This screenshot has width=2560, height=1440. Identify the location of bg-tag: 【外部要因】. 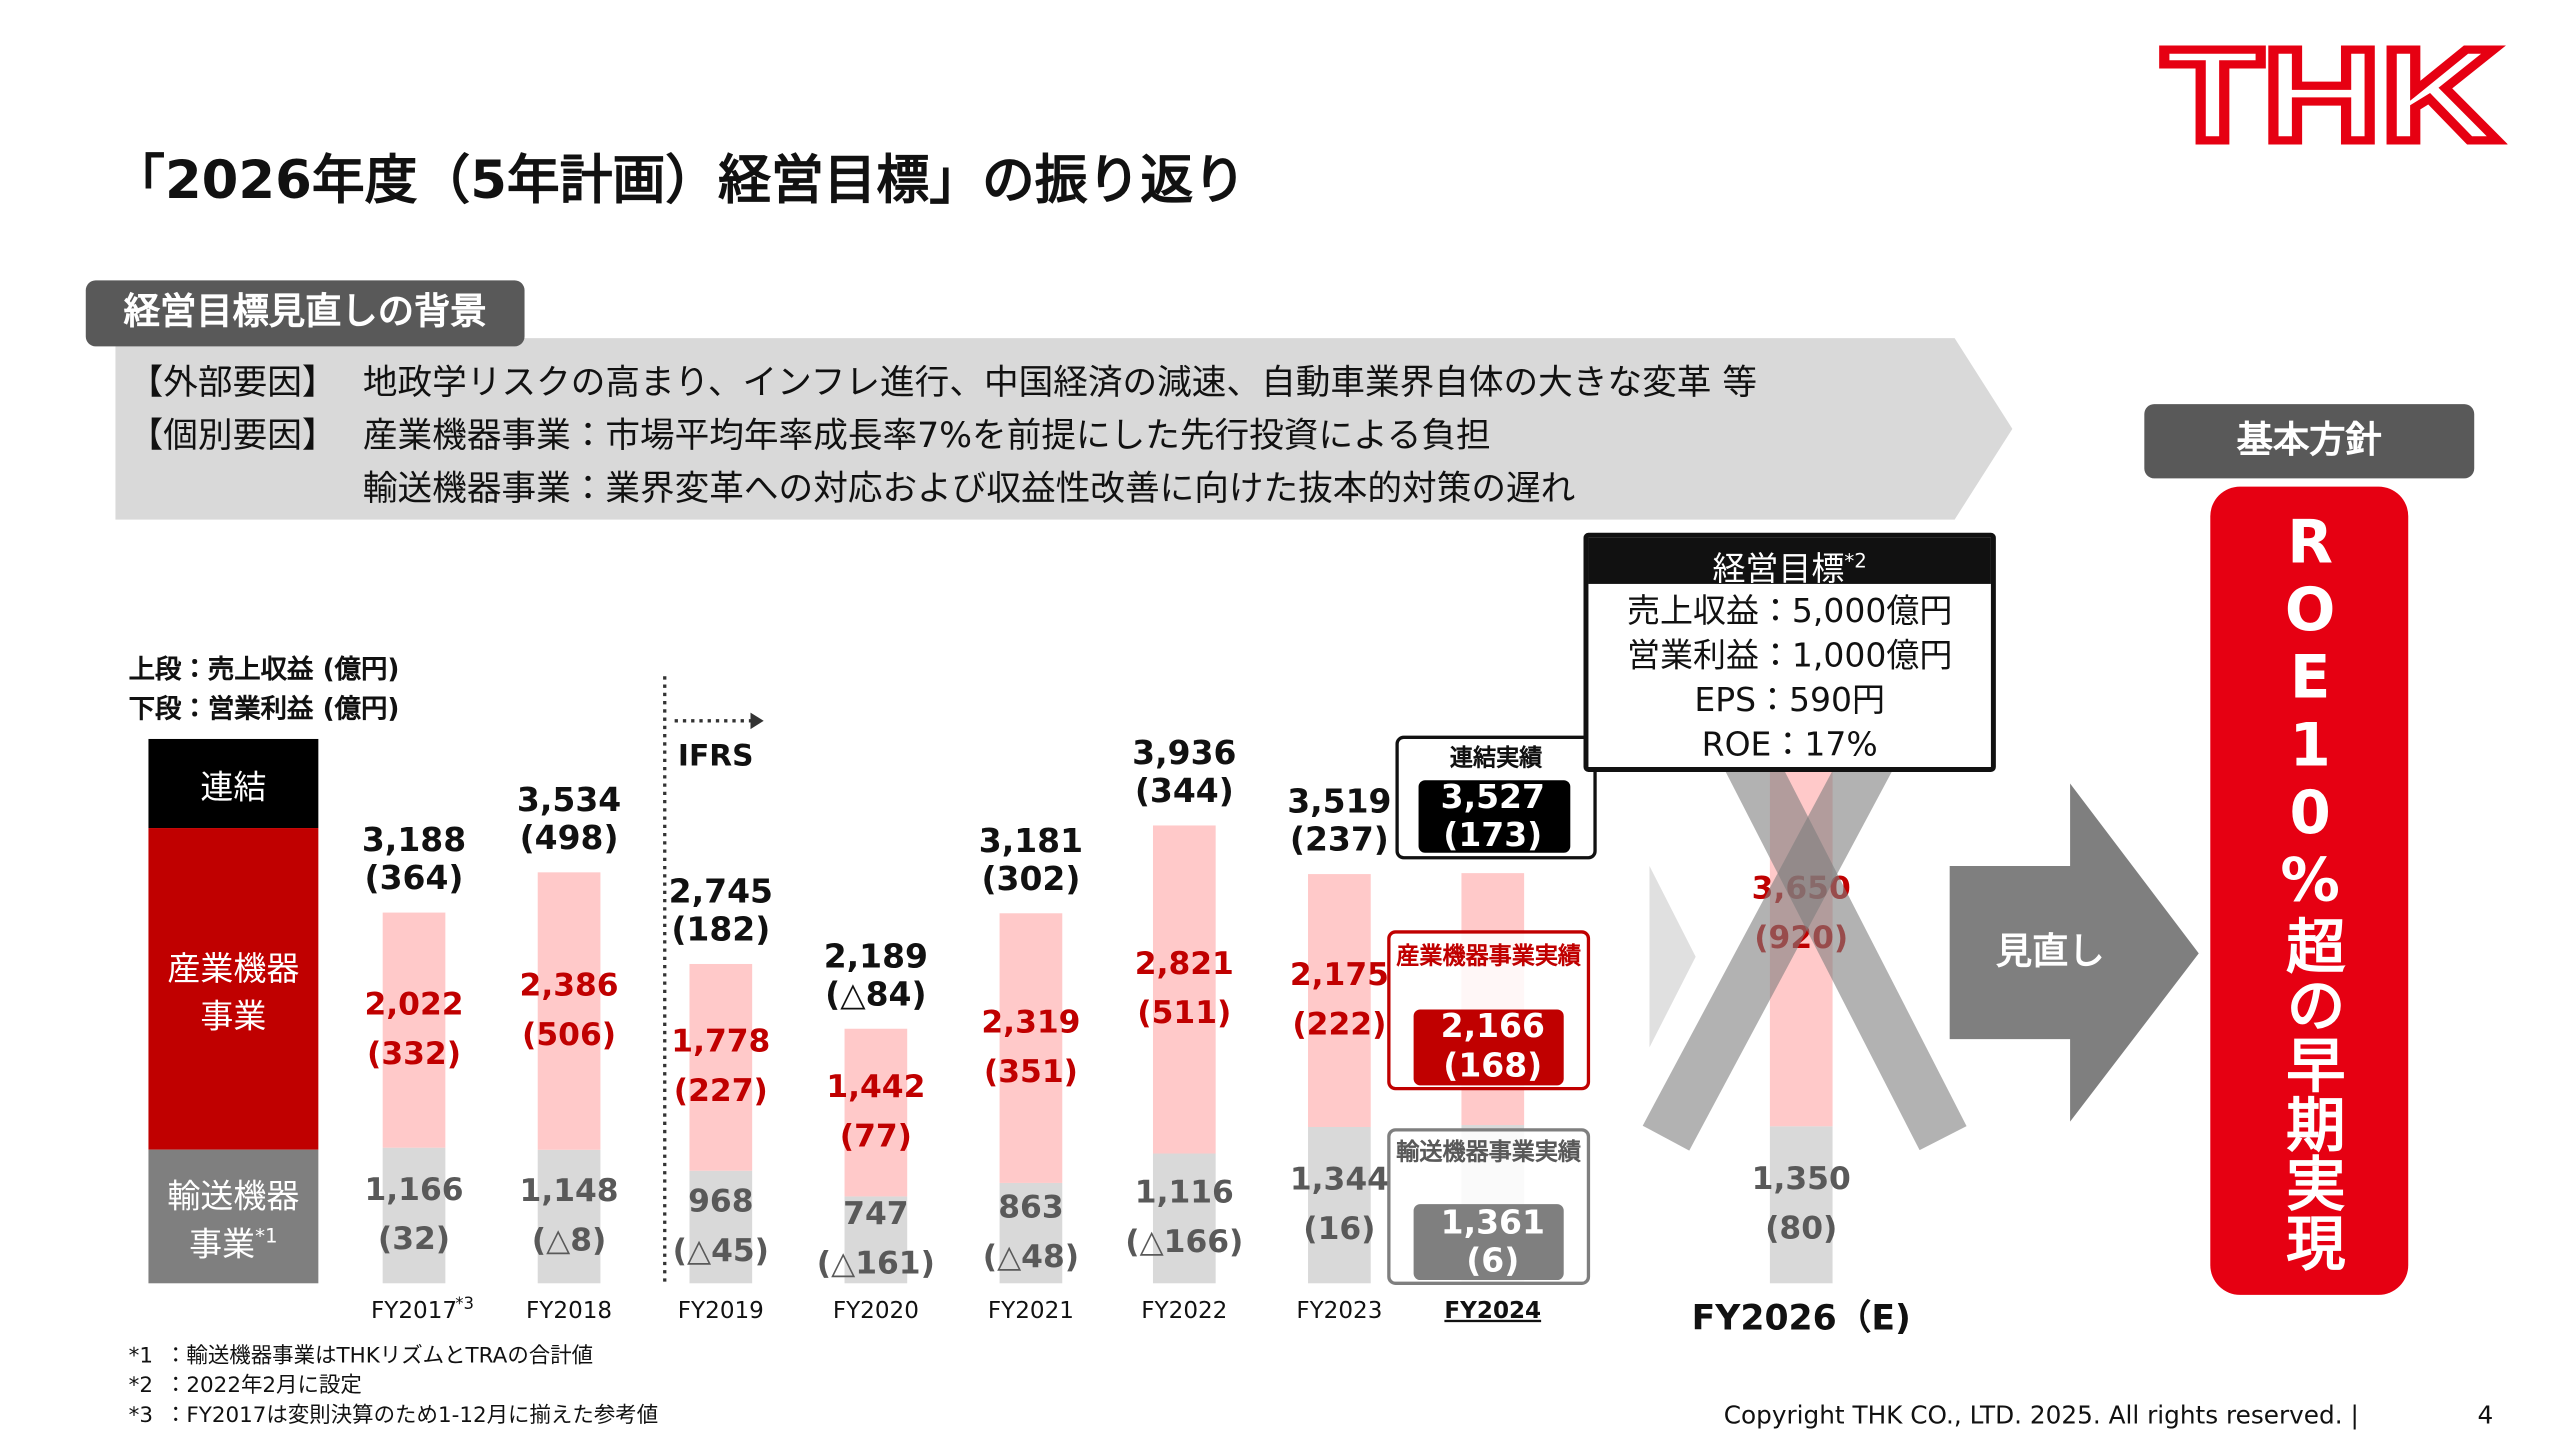
(232, 382).